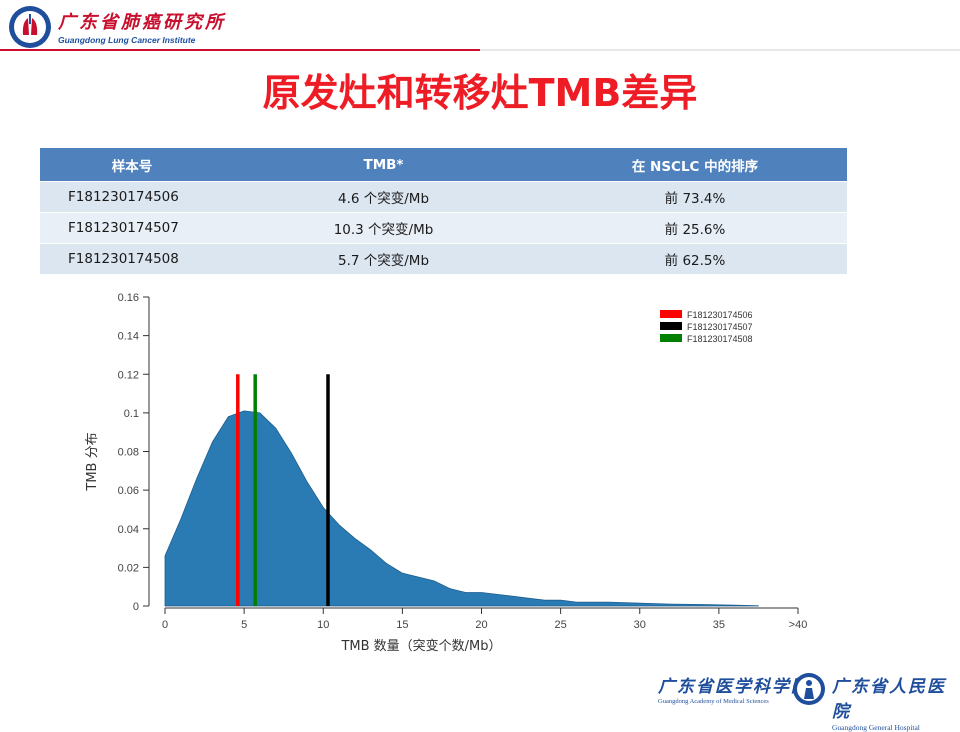 This screenshot has width=960, height=732. I want to click on academy-name-cn: 广东省医学科学院, so click(734, 687).